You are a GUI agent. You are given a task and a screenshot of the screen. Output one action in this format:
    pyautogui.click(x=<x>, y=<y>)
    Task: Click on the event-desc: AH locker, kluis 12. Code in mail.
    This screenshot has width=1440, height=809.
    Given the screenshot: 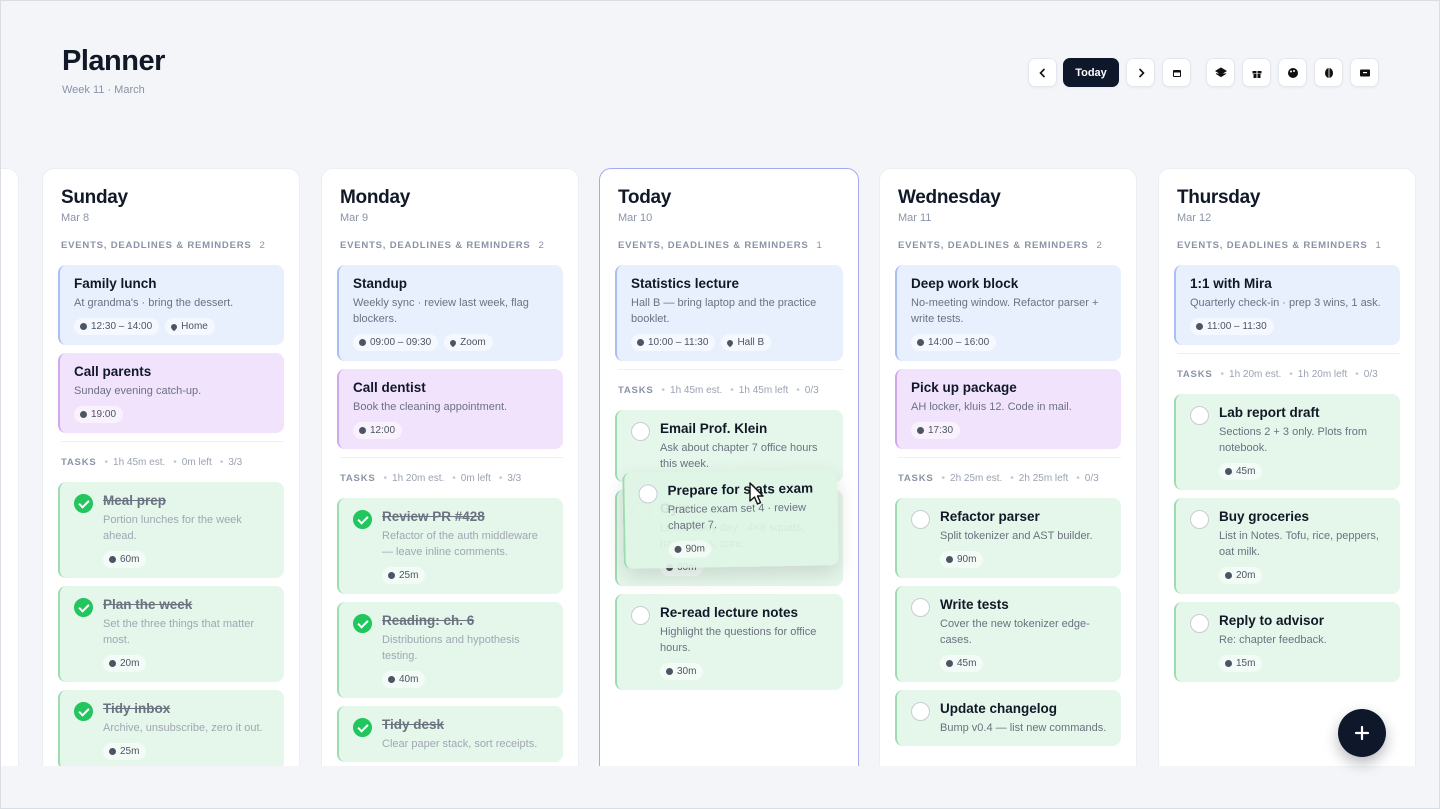 What is the action you would take?
    pyautogui.click(x=991, y=407)
    